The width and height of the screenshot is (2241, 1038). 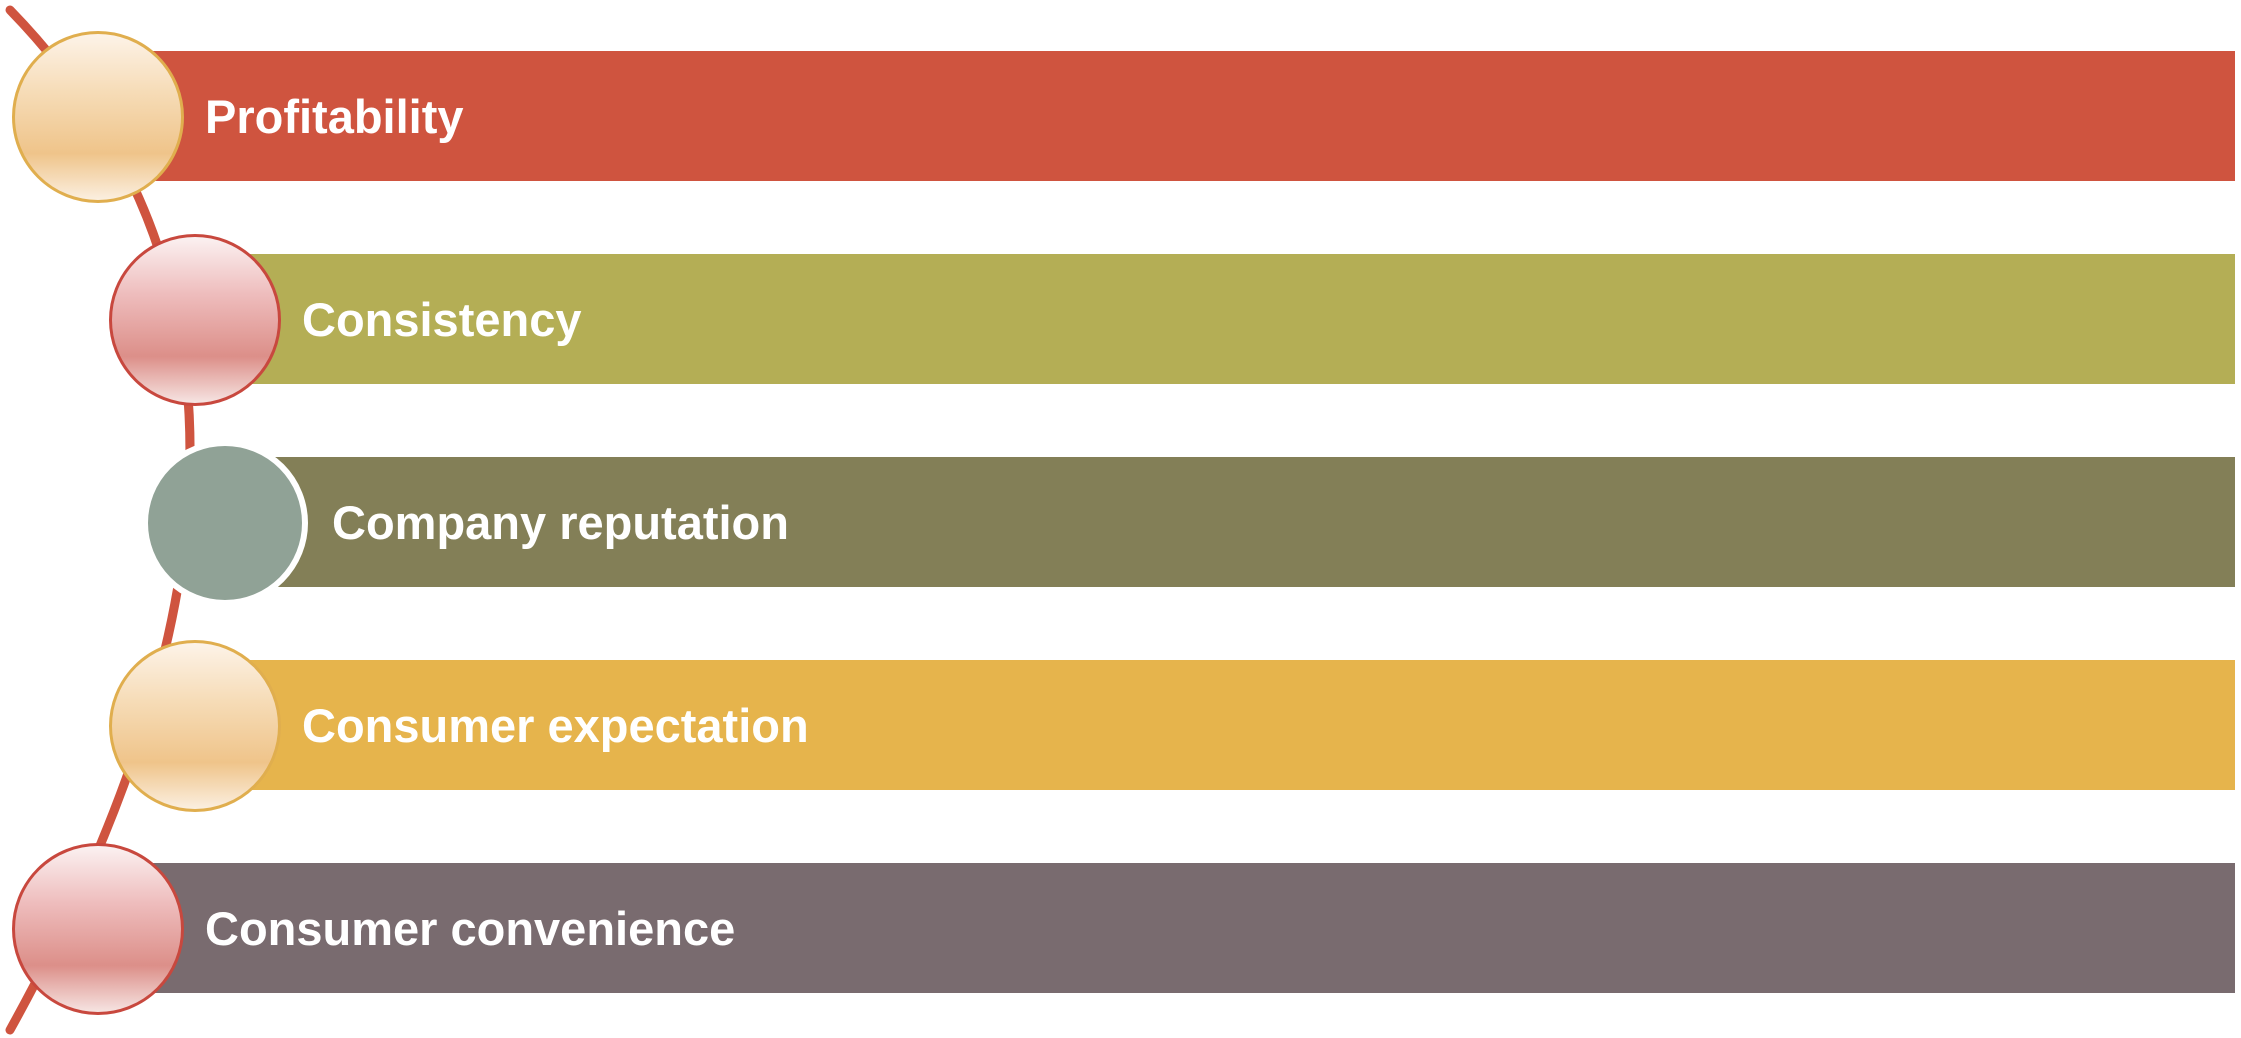 I want to click on circle-node-consistency, so click(x=195, y=320).